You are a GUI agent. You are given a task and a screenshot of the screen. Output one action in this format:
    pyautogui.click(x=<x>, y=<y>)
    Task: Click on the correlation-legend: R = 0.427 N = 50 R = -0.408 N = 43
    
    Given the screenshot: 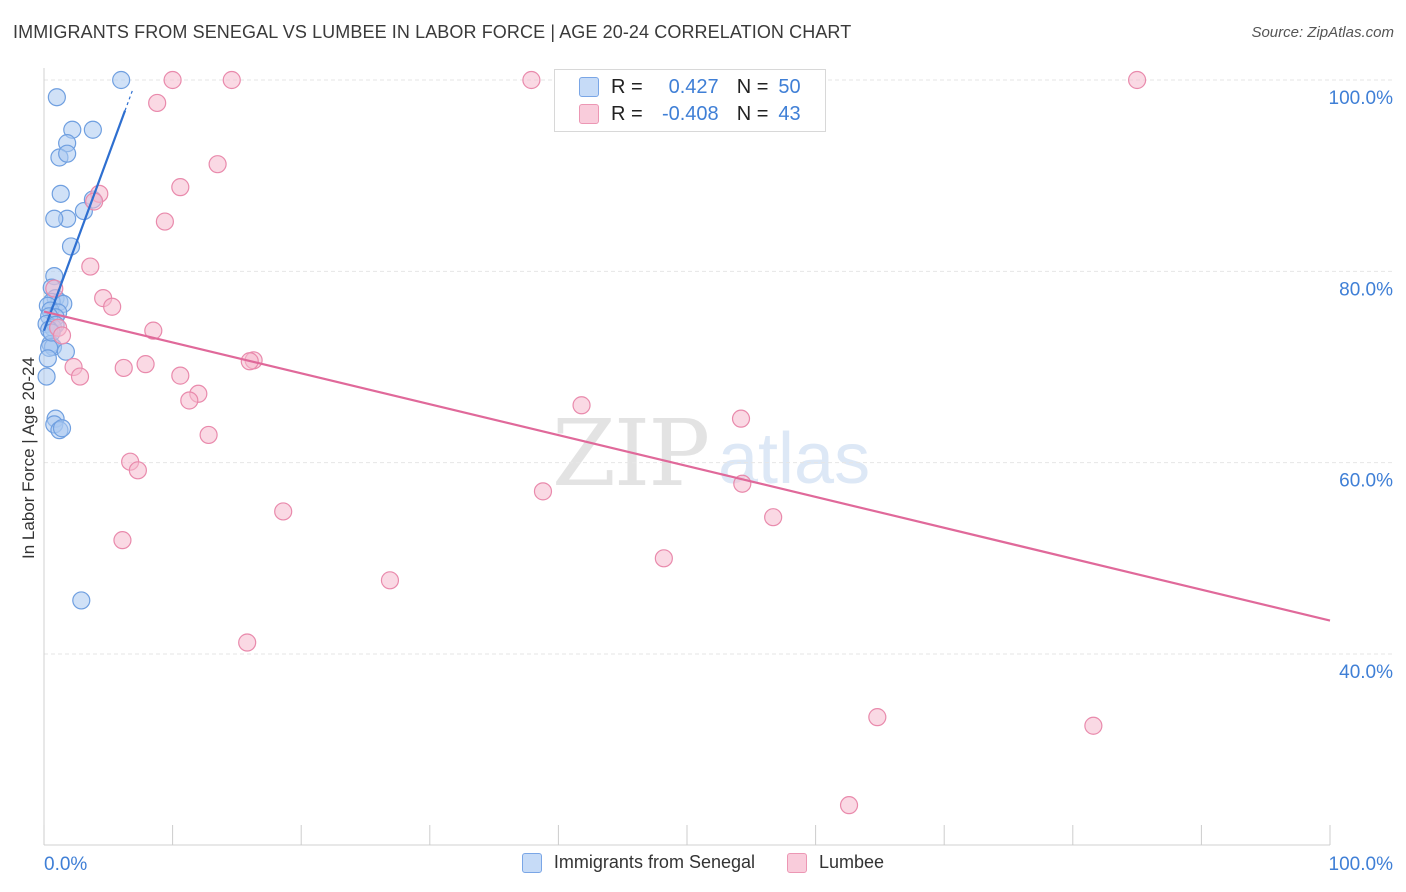 What is the action you would take?
    pyautogui.click(x=690, y=100)
    